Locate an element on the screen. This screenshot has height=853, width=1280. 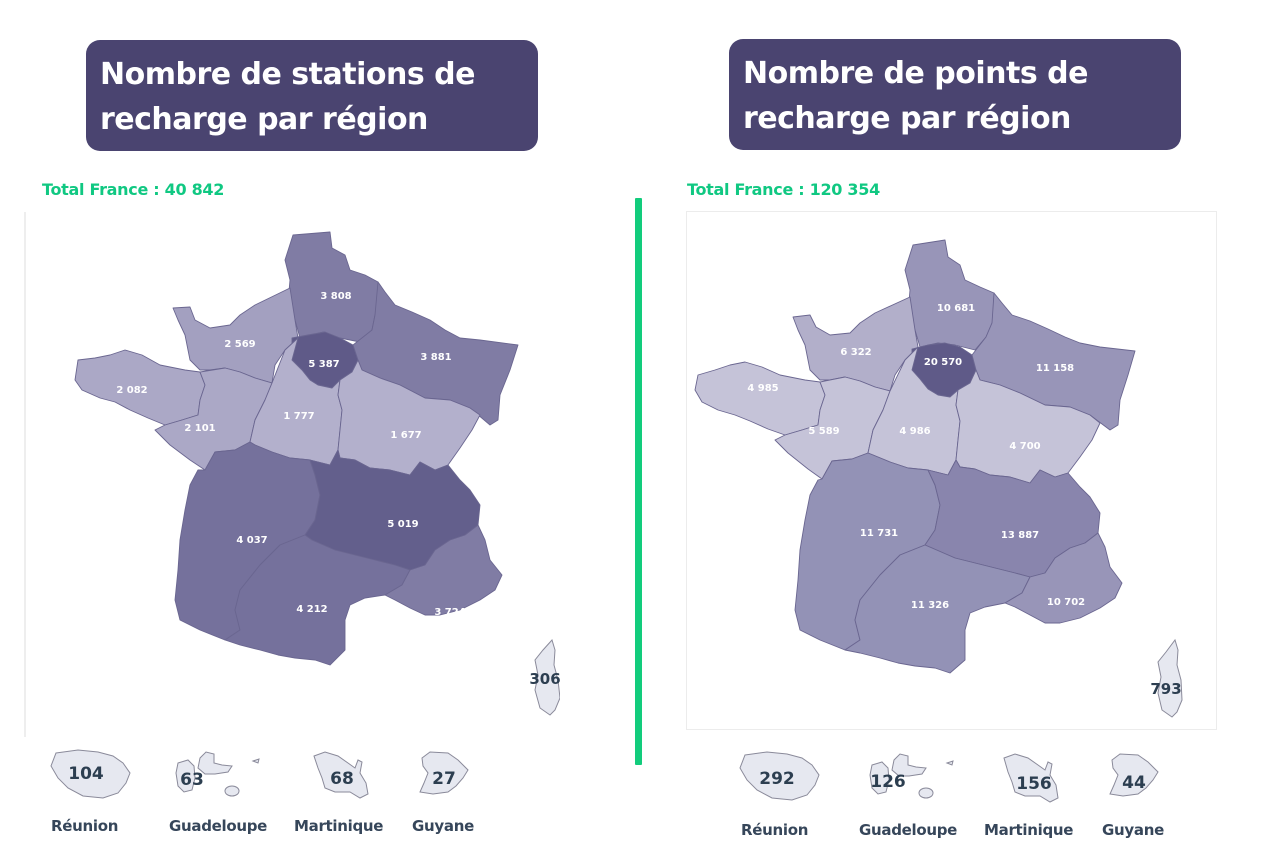
guyane-shape-right: 44 is located at coordinates (1135, 776).